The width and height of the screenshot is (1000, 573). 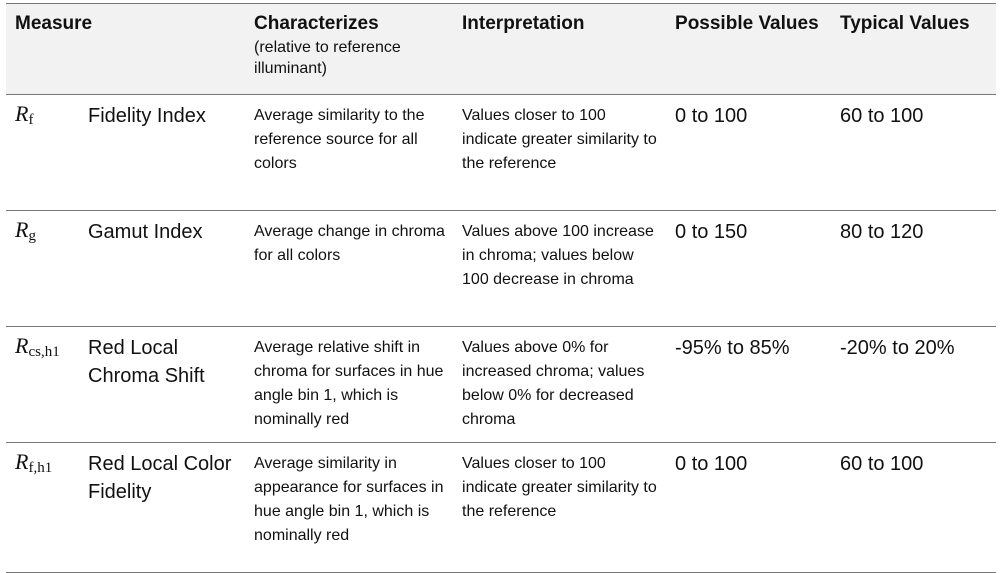 I want to click on characterizes-cell: Average change in chroma for all colors, so click(x=349, y=243).